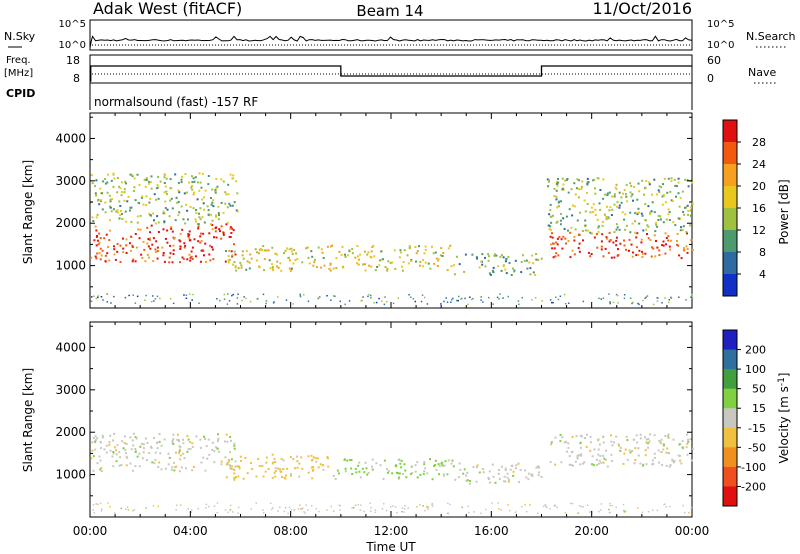 The image size is (800, 554). I want to click on velocity-range-axis-label: Slant Range [km], so click(28, 420).